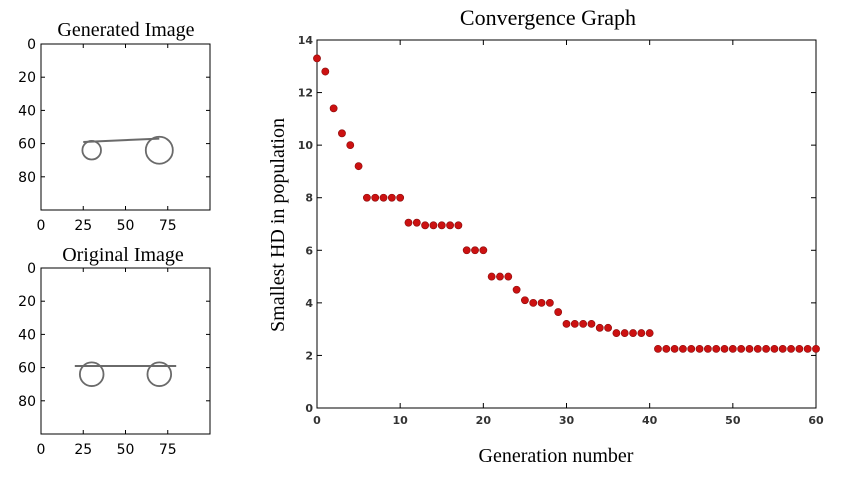  Describe the element at coordinates (126, 226) in the screenshot. I see `generated-image-x-tick-label: 50` at that location.